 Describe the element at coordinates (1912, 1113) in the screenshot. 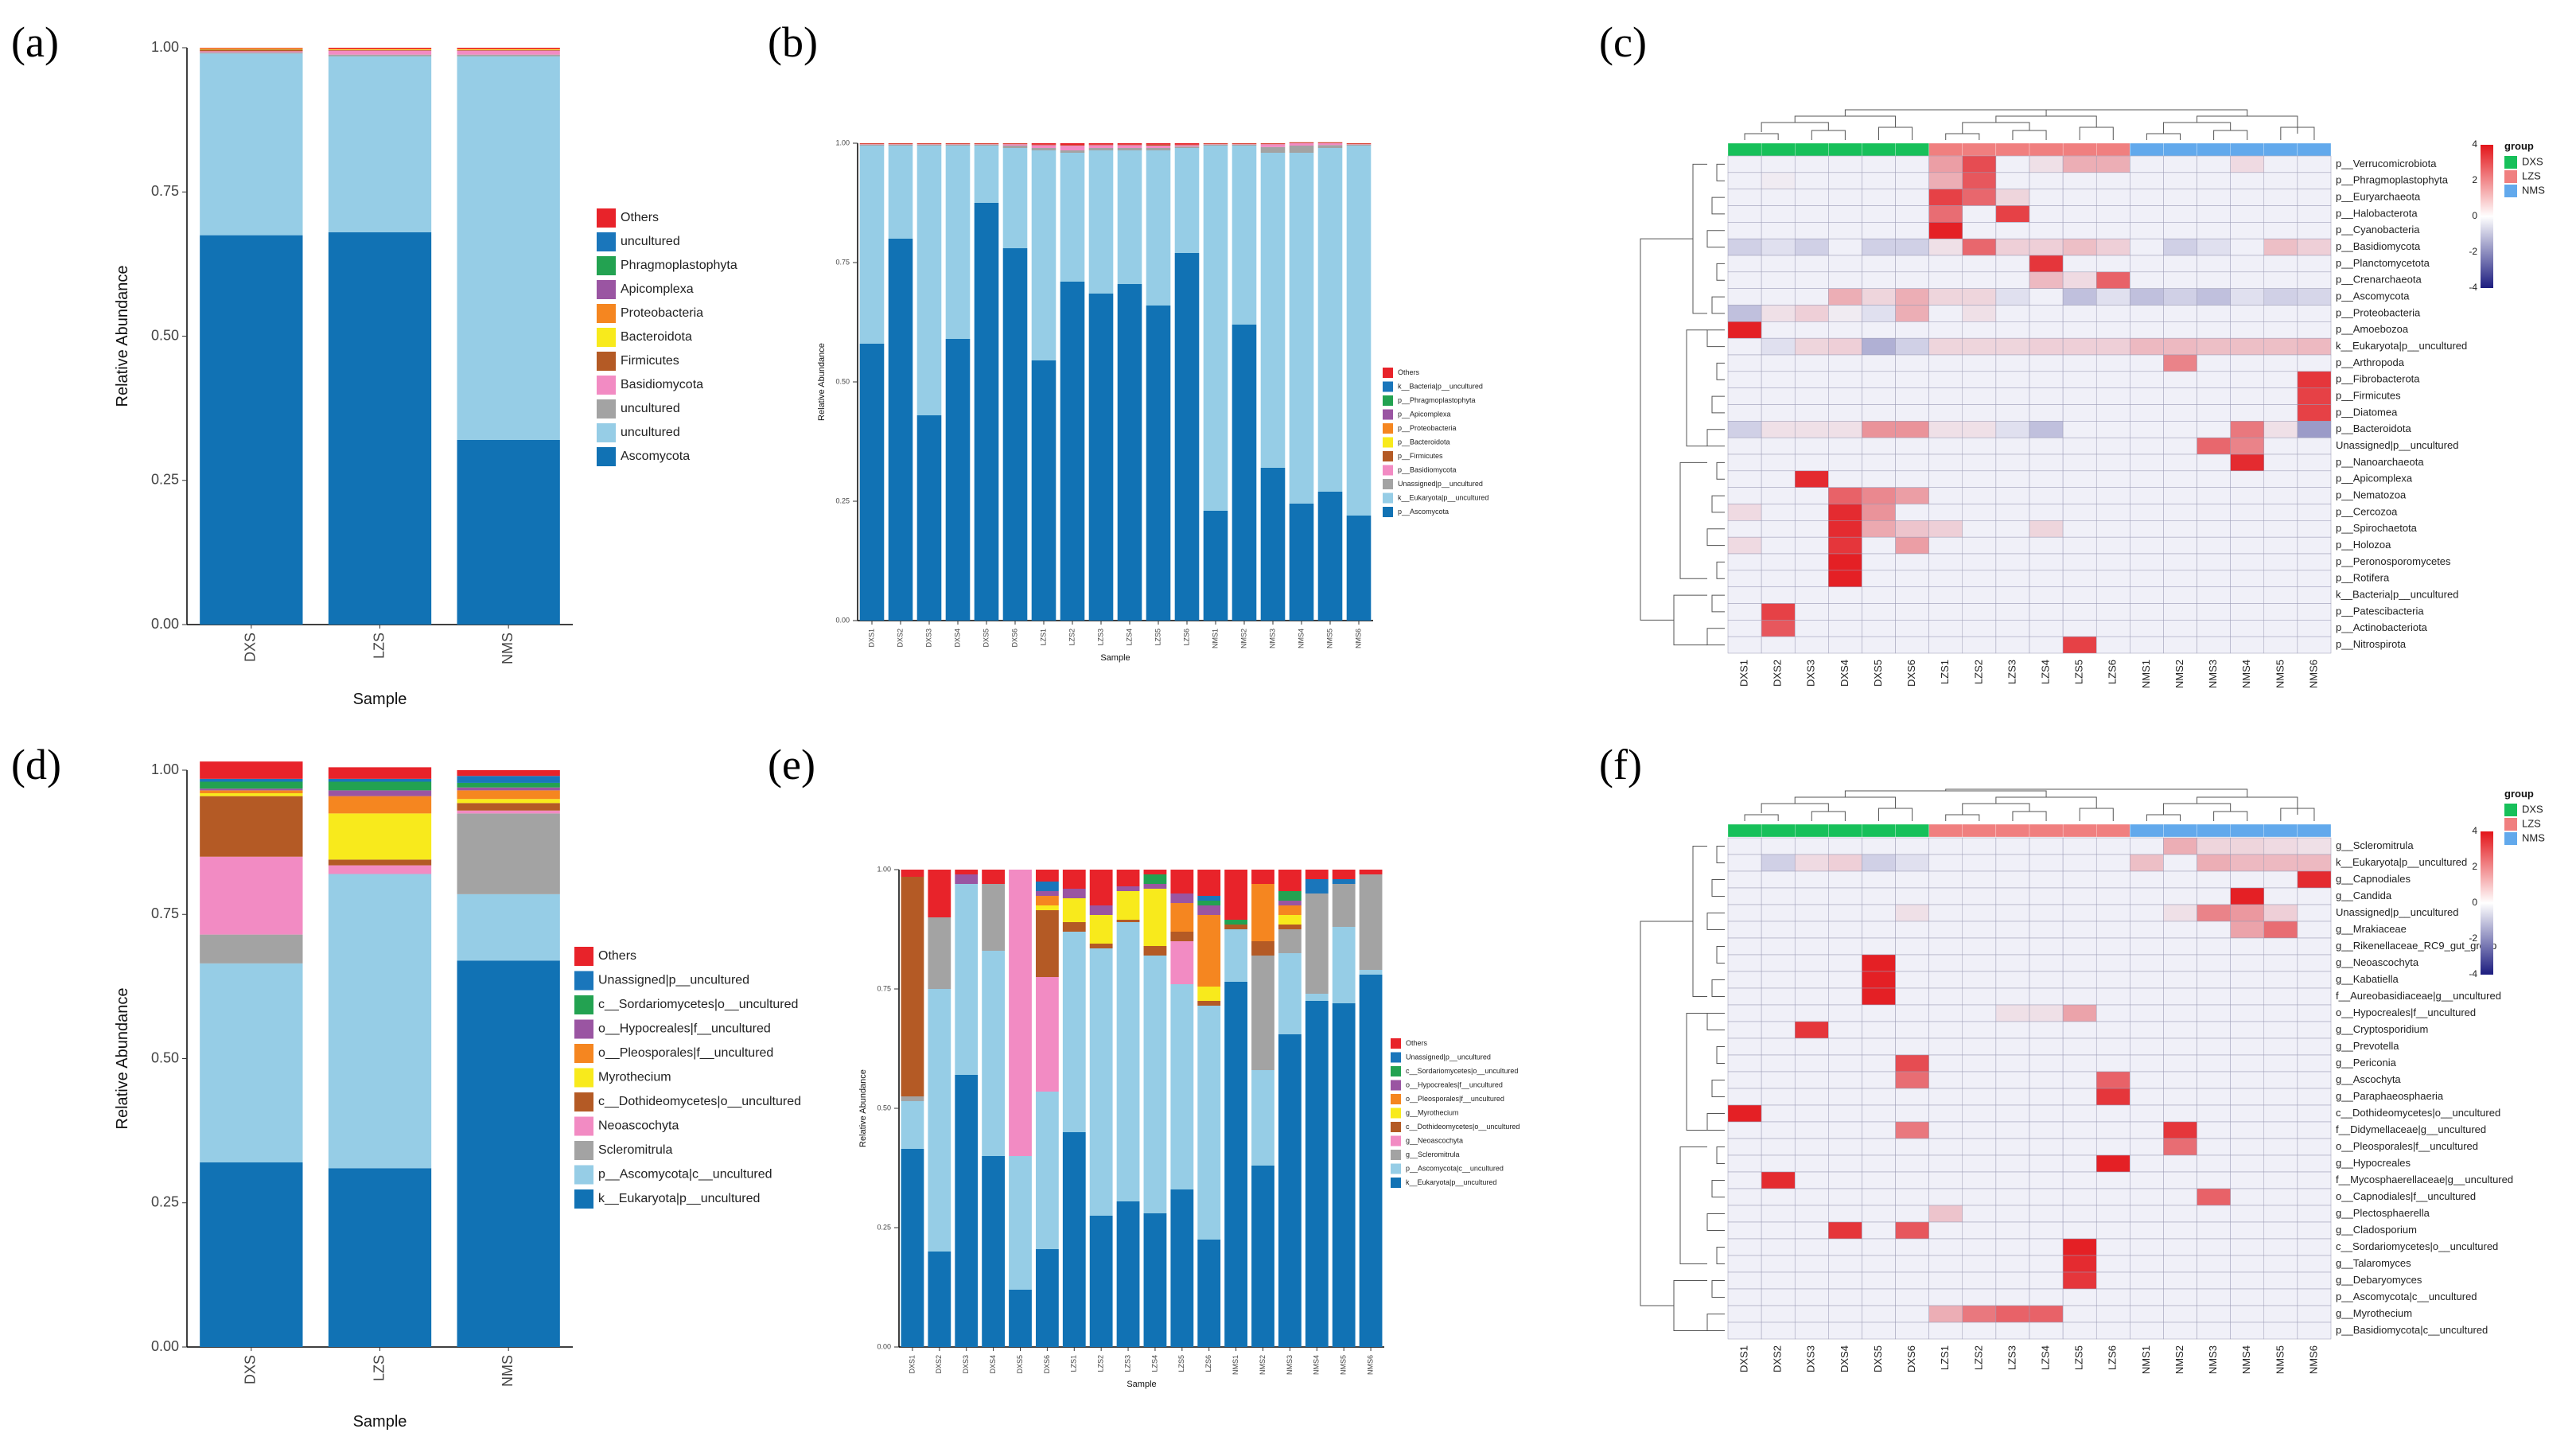

I see `cell-c-dothideomycetes-o-uncultured-dxs6` at that location.